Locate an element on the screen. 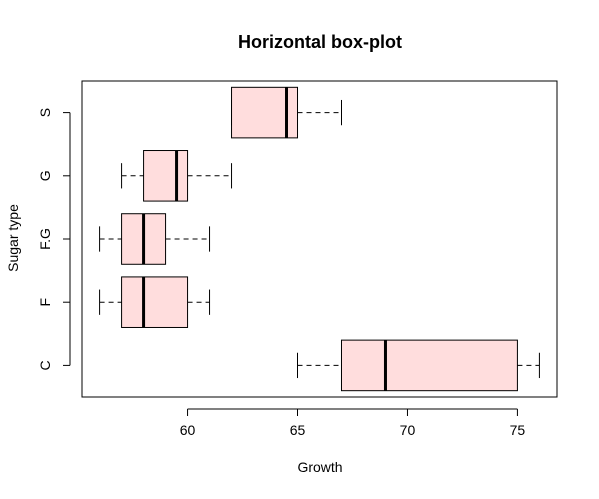  box-C is located at coordinates (429, 365).